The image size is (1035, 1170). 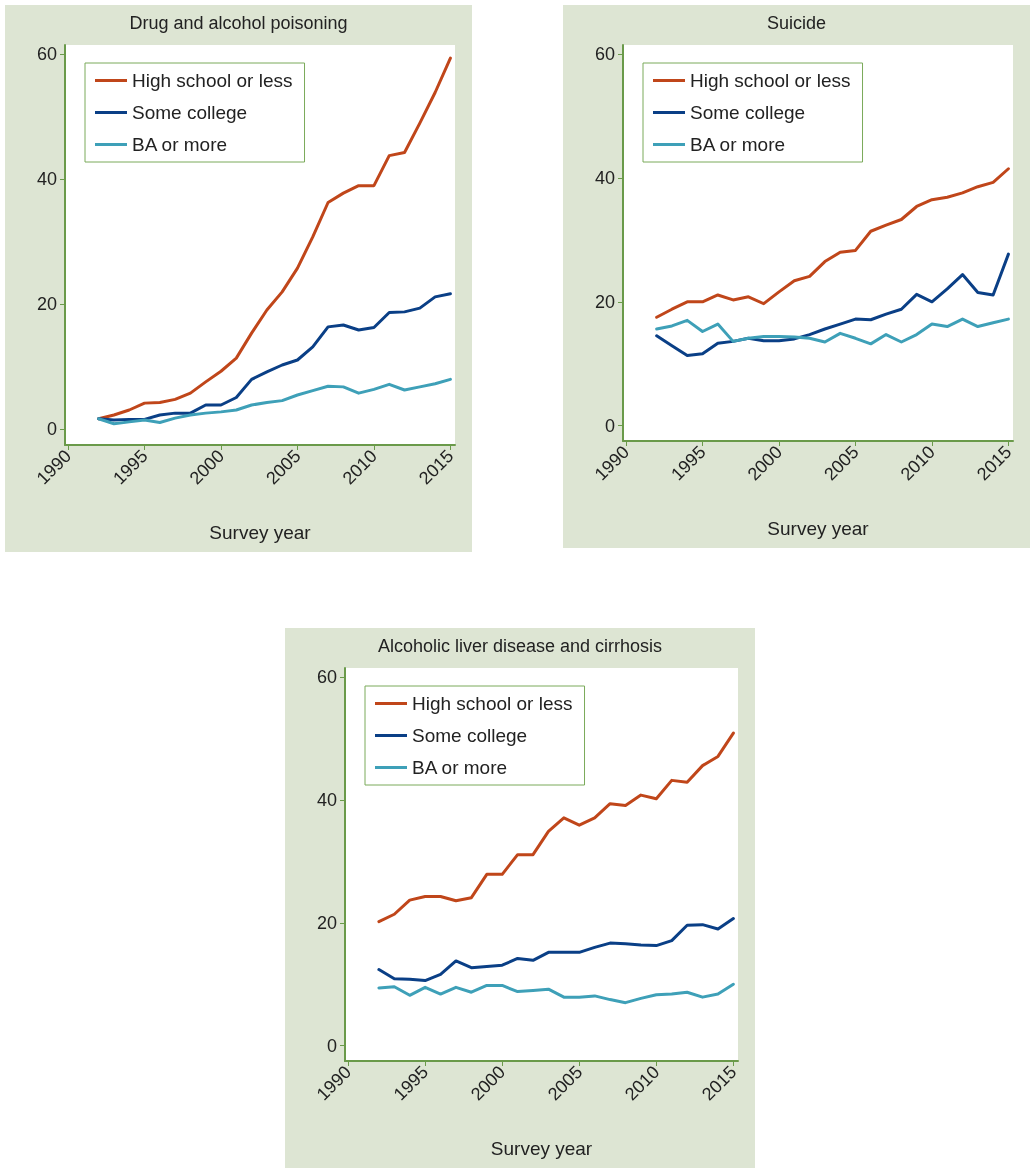 What do you see at coordinates (520, 646) in the screenshot?
I see `chart-title: Alcoholic liver disease and cirrhosis` at bounding box center [520, 646].